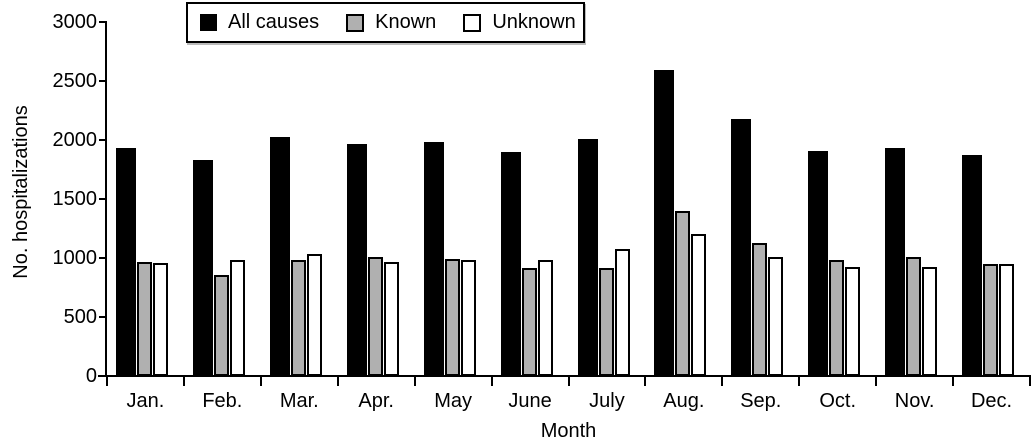  I want to click on y-tick-label-0: 0, so click(91, 376).